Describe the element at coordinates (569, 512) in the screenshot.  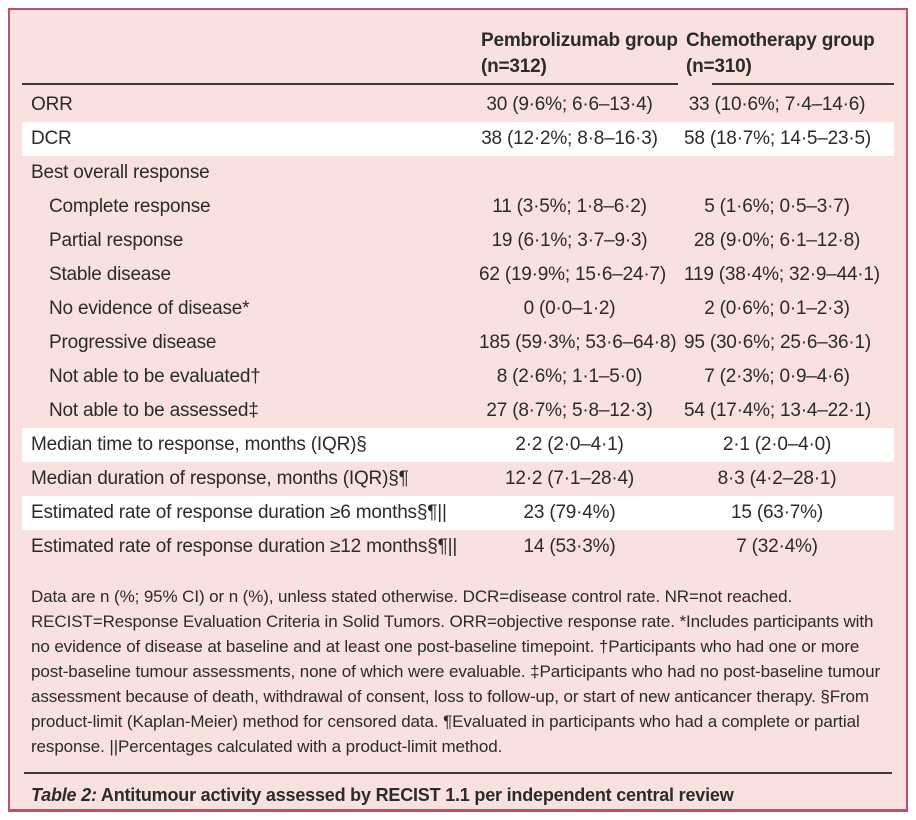
I see `pembrolizumab-value: 23 (79·4%)` at that location.